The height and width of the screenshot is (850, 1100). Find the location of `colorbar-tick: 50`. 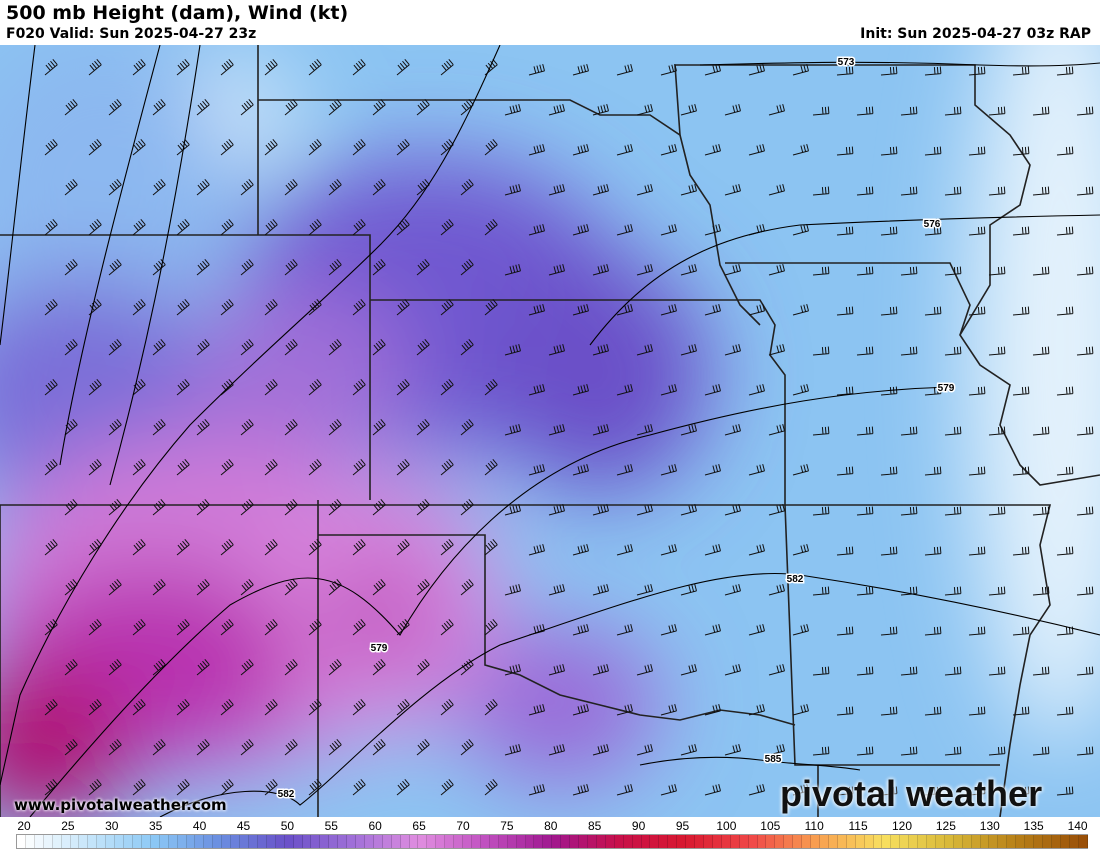

colorbar-tick: 50 is located at coordinates (287, 826).